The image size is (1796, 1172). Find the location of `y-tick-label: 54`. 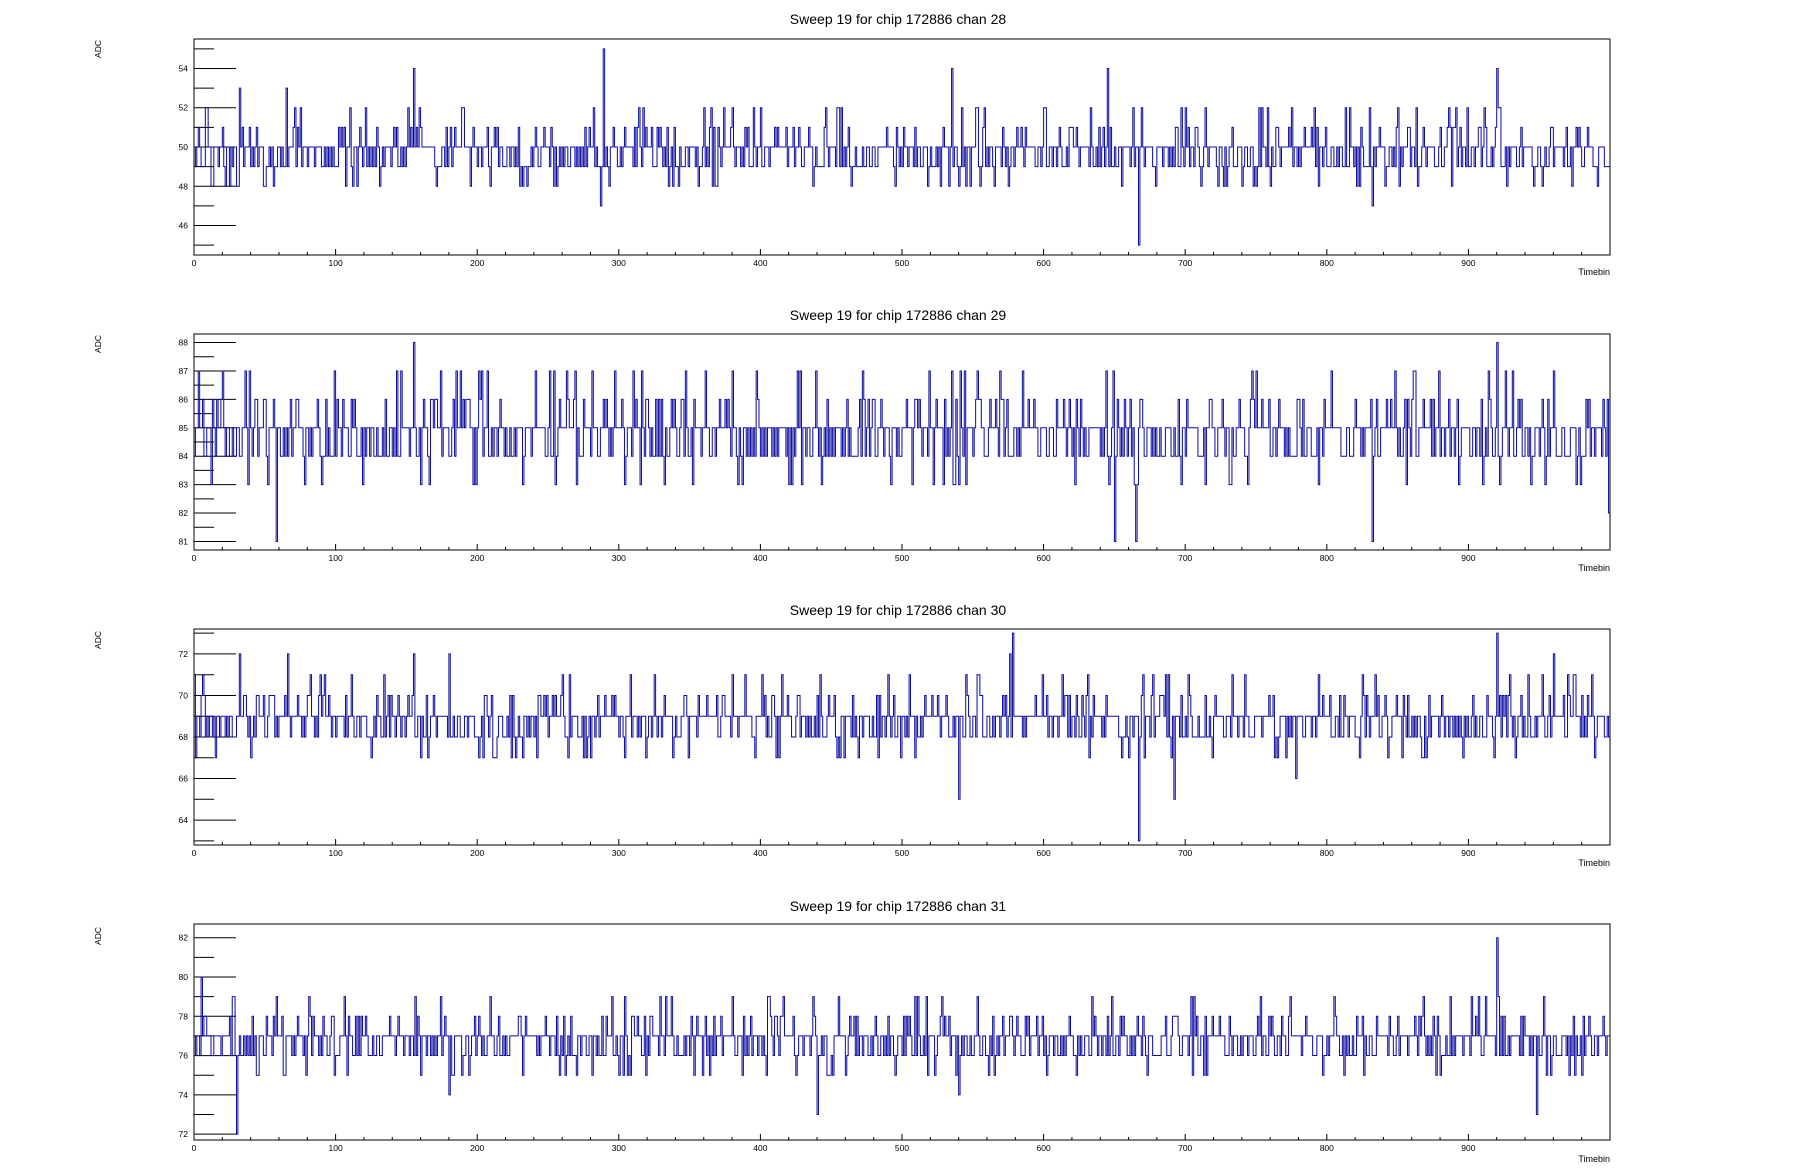

y-tick-label: 54 is located at coordinates (184, 68).